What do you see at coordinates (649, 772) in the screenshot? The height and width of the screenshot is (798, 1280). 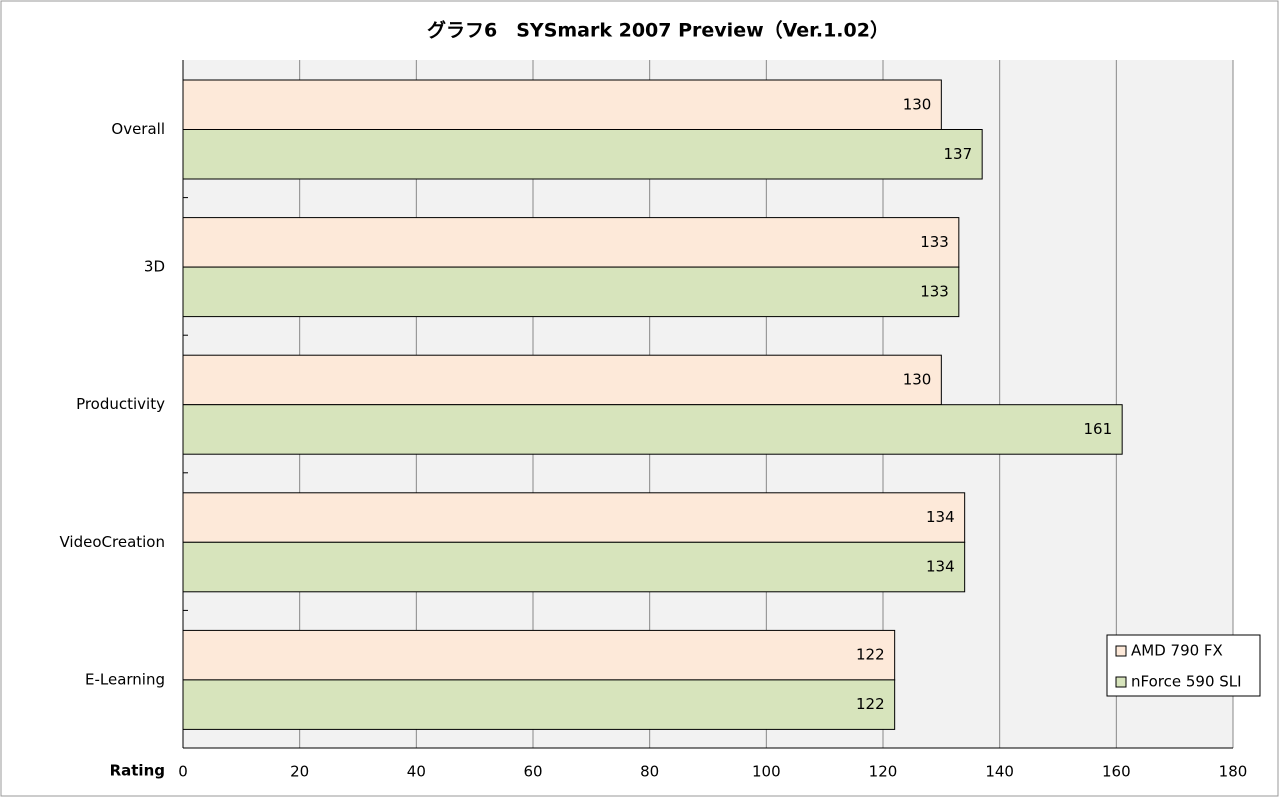 I see `x-tick-label: 80` at bounding box center [649, 772].